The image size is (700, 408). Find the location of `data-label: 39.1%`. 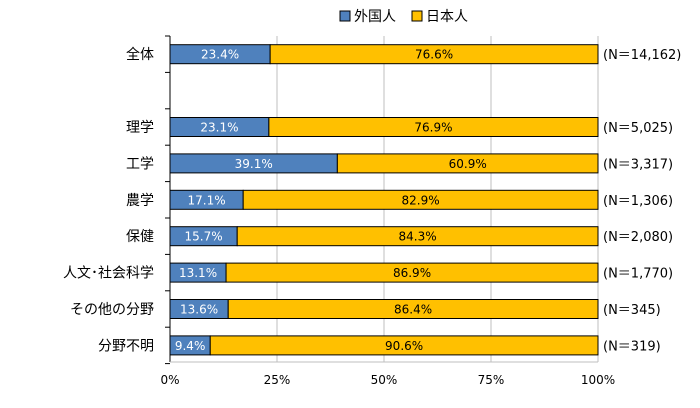

data-label: 39.1% is located at coordinates (254, 164).